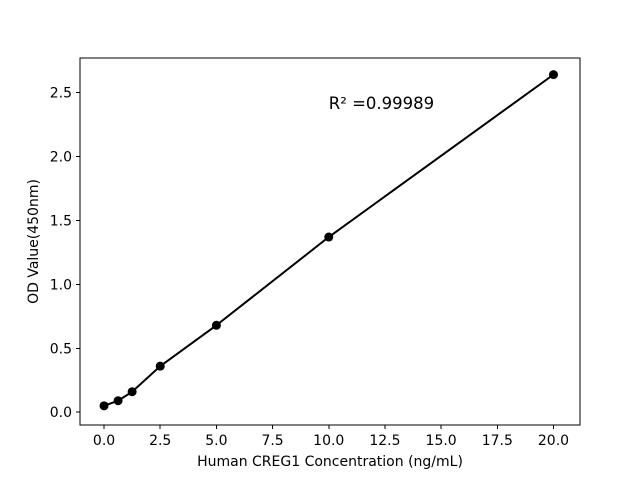 Image resolution: width=640 pixels, height=480 pixels. Describe the element at coordinates (34, 241) in the screenshot. I see `y-axis-label: OD Value(450nm)` at that location.